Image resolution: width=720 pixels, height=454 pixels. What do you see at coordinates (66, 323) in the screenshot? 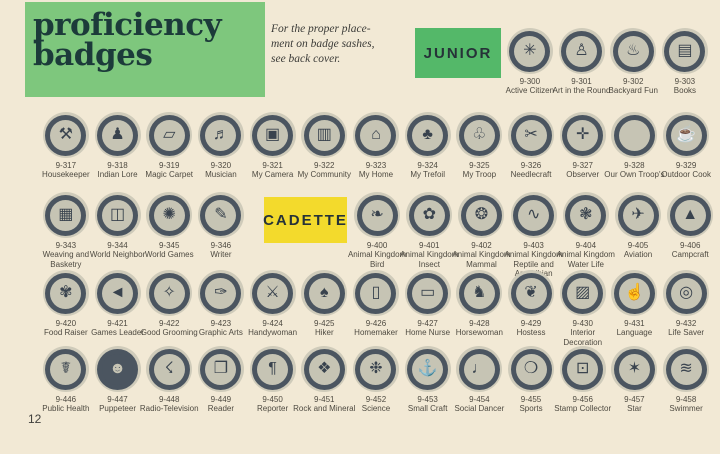
I see `badge-code: 9-420` at bounding box center [66, 323].